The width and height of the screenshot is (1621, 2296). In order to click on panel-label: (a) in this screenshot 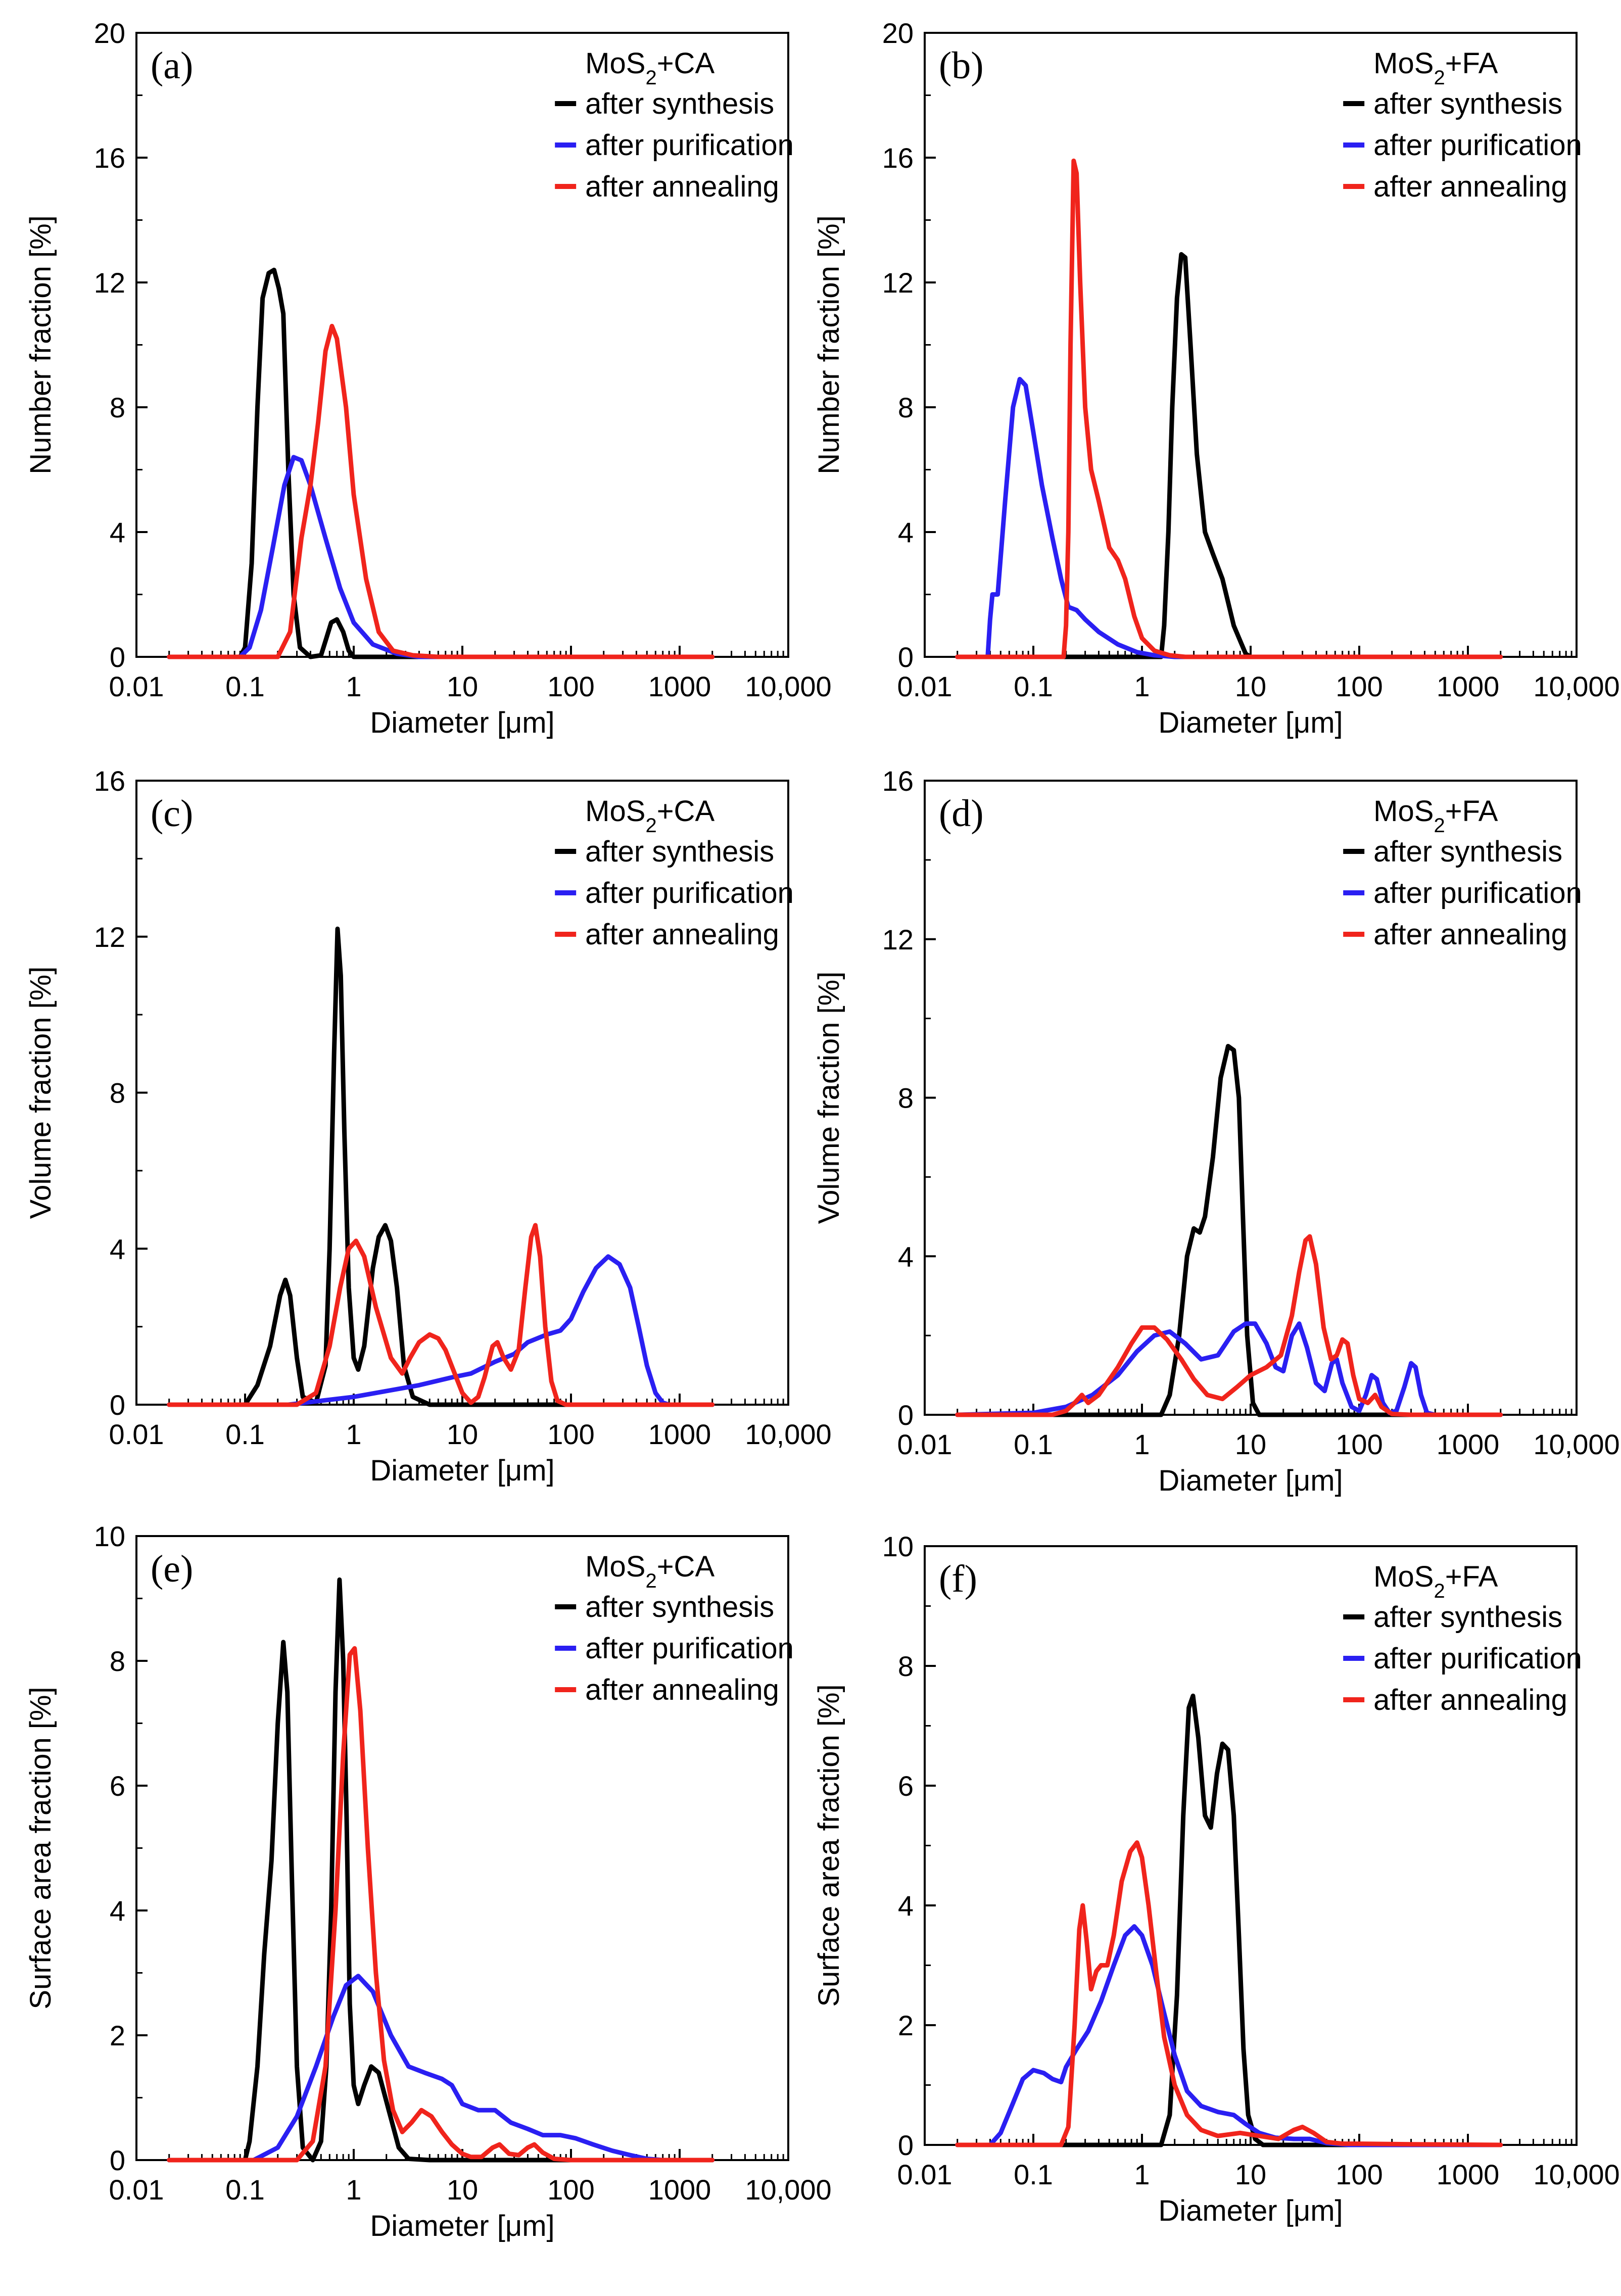, I will do `click(172, 66)`.